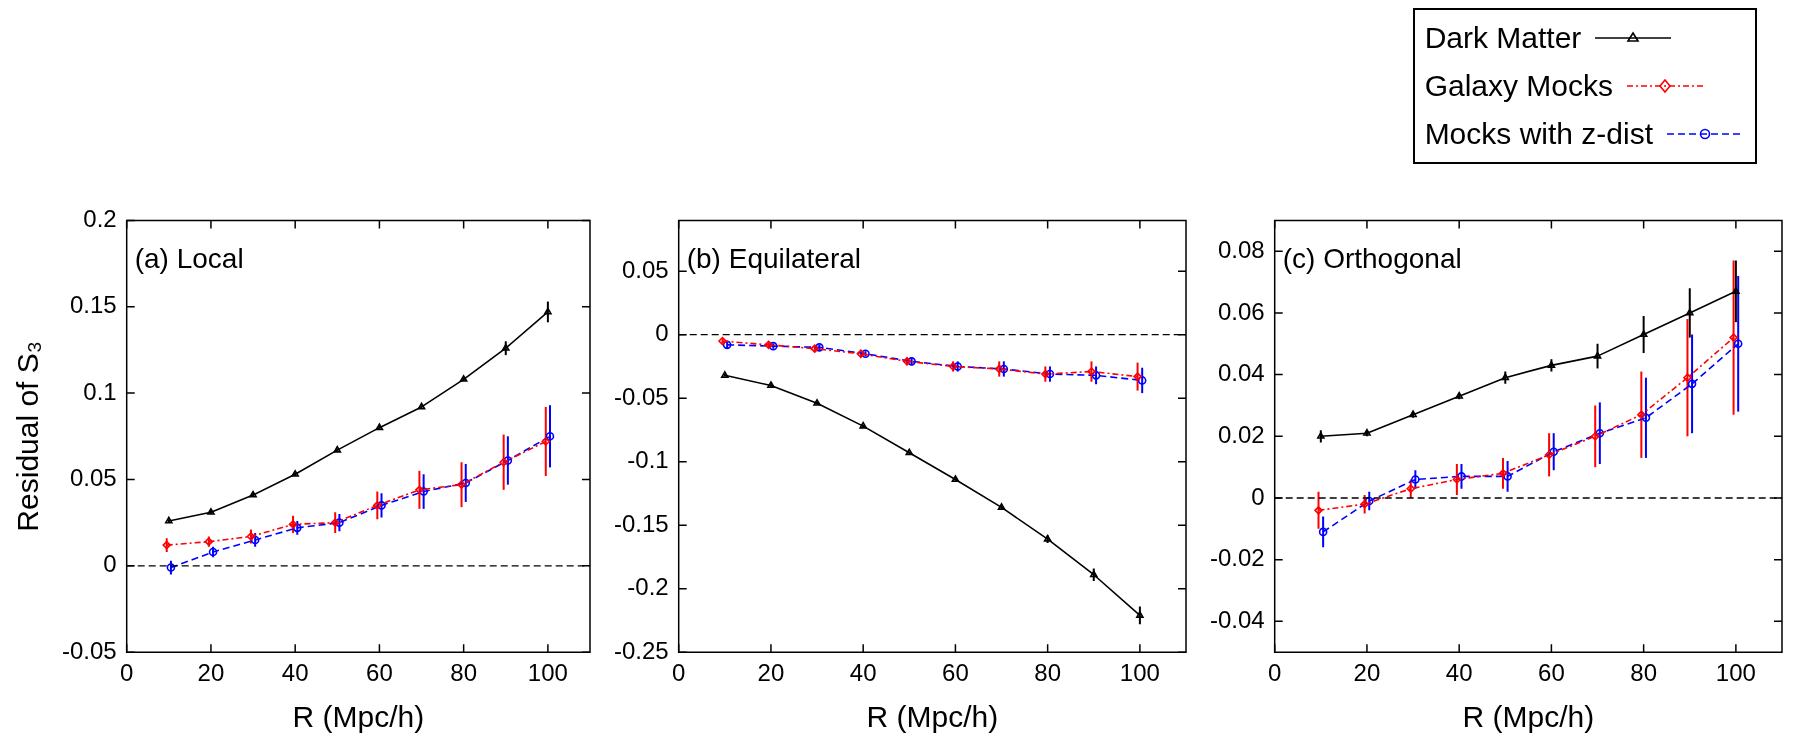 Image resolution: width=1805 pixels, height=749 pixels. Describe the element at coordinates (1241, 434) in the screenshot. I see `y-tick-label: 0.02` at that location.